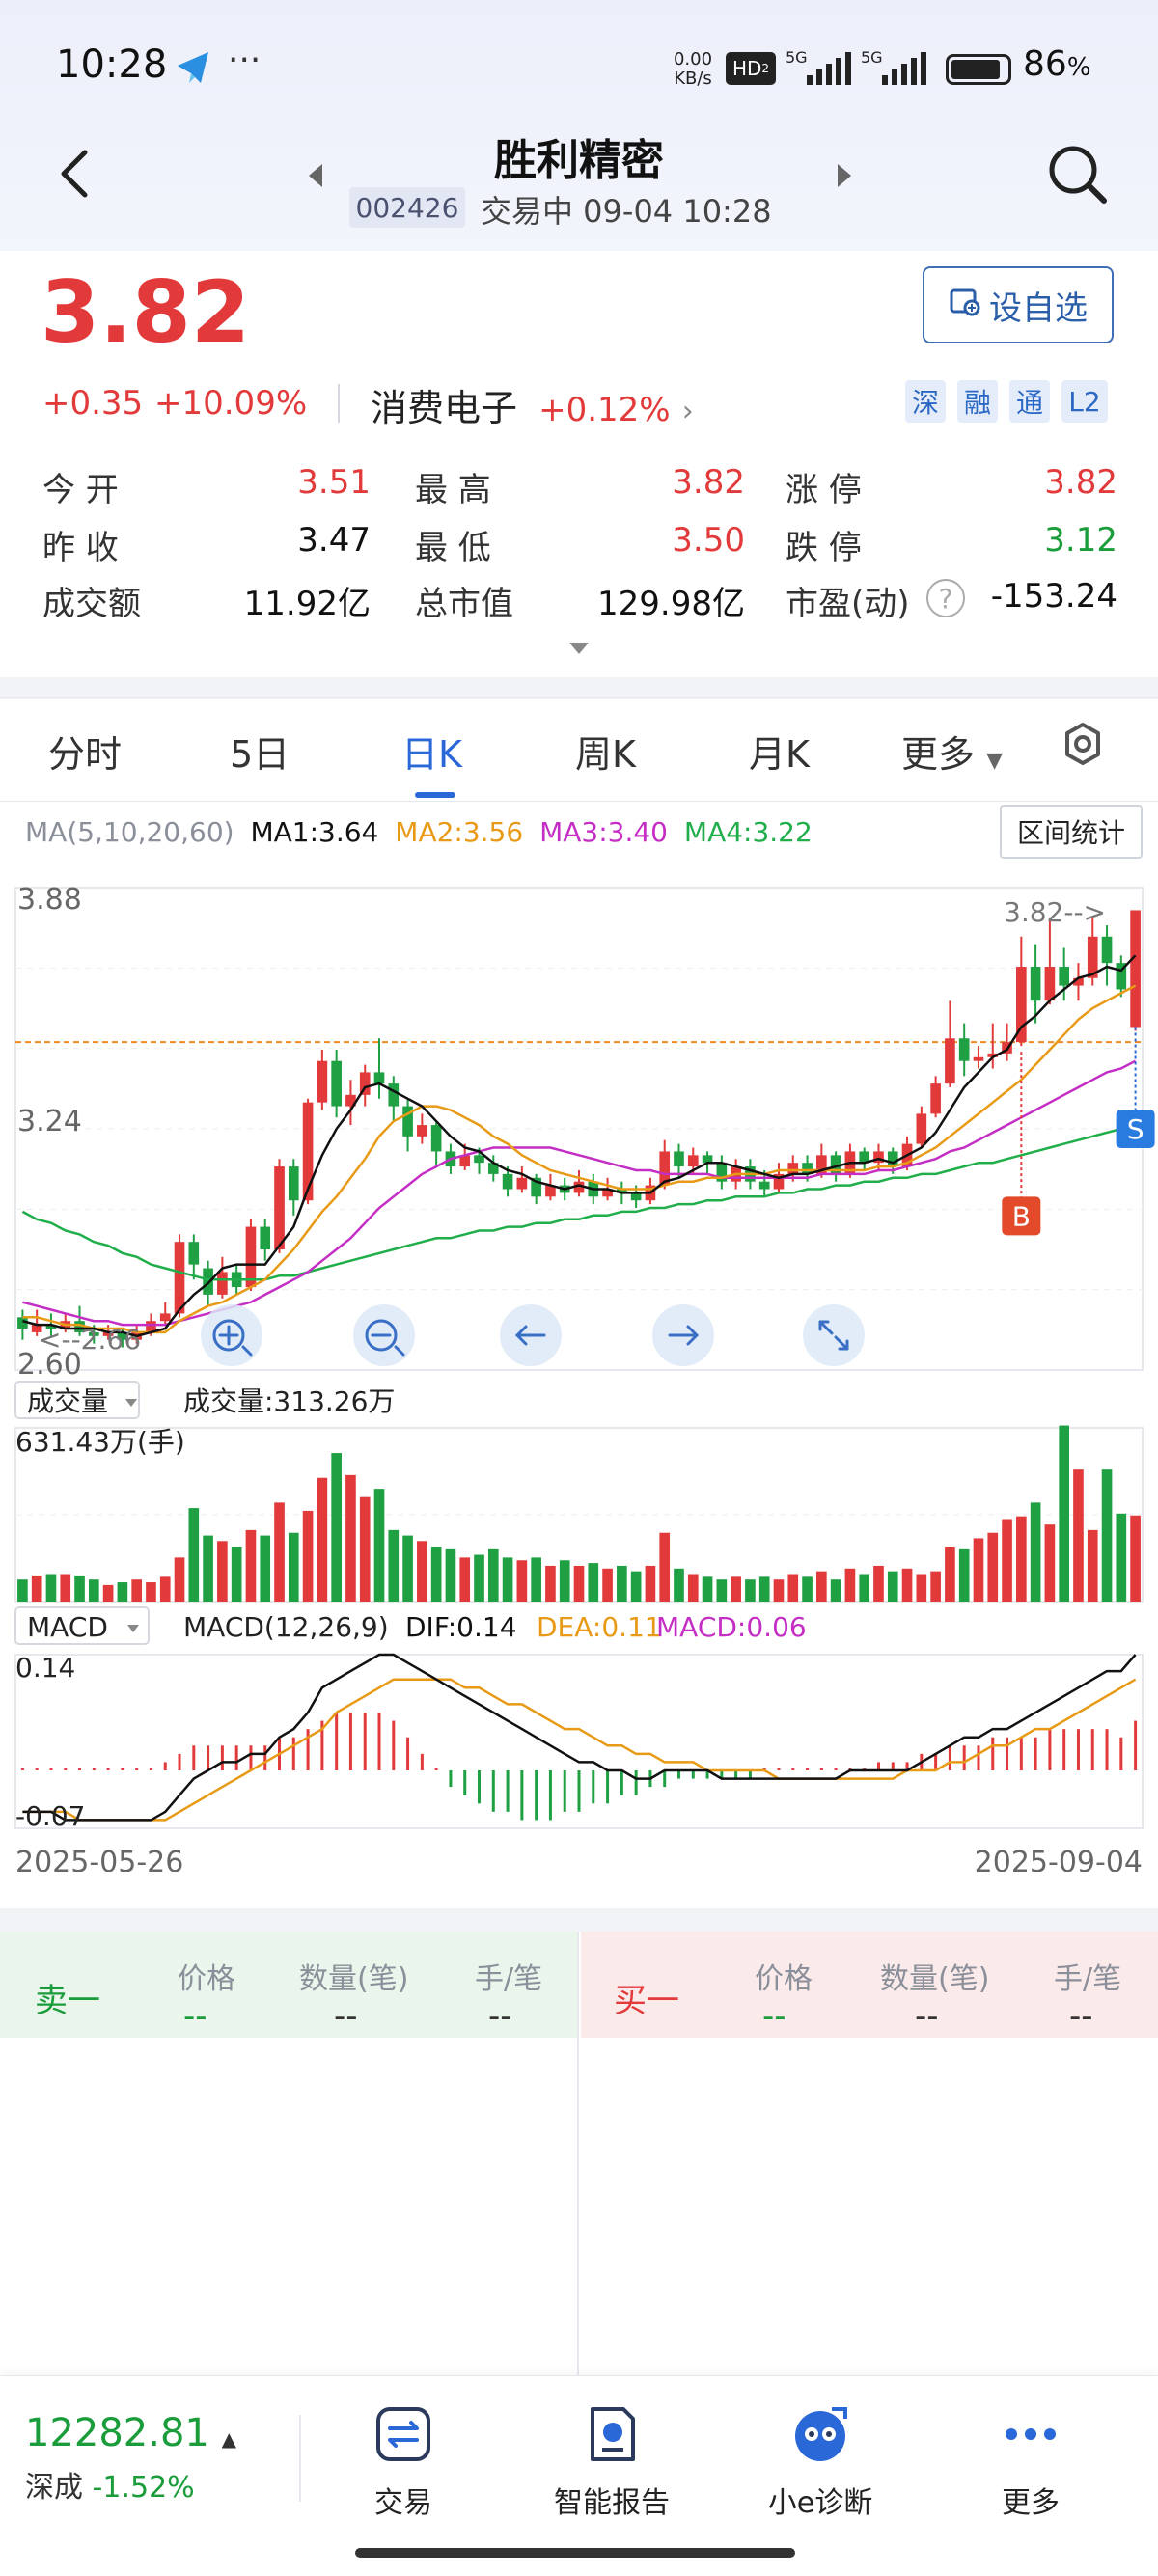 The height and width of the screenshot is (2576, 1158). I want to click on fullscreen-glyph, so click(833, 1336).